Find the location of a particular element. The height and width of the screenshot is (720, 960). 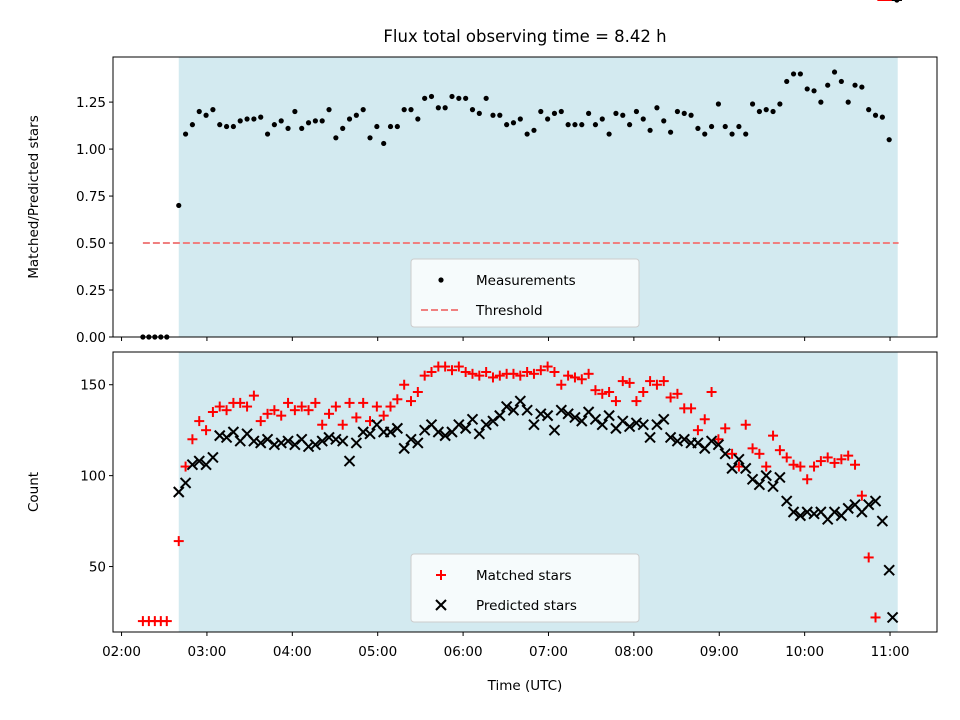

x-axis-label: Time (UTC) is located at coordinates (525, 686).